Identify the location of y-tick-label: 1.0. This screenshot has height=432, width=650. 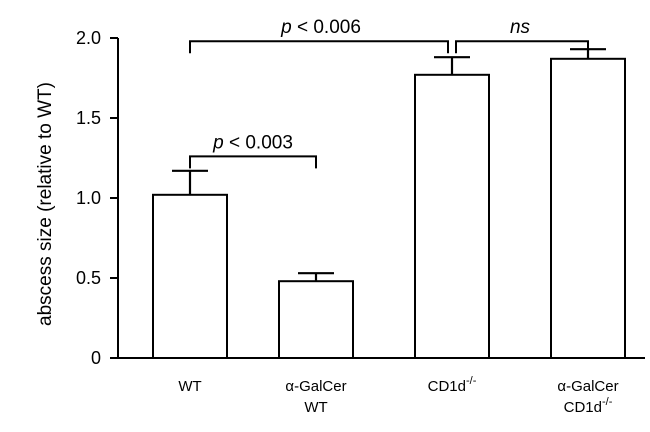
(88, 198).